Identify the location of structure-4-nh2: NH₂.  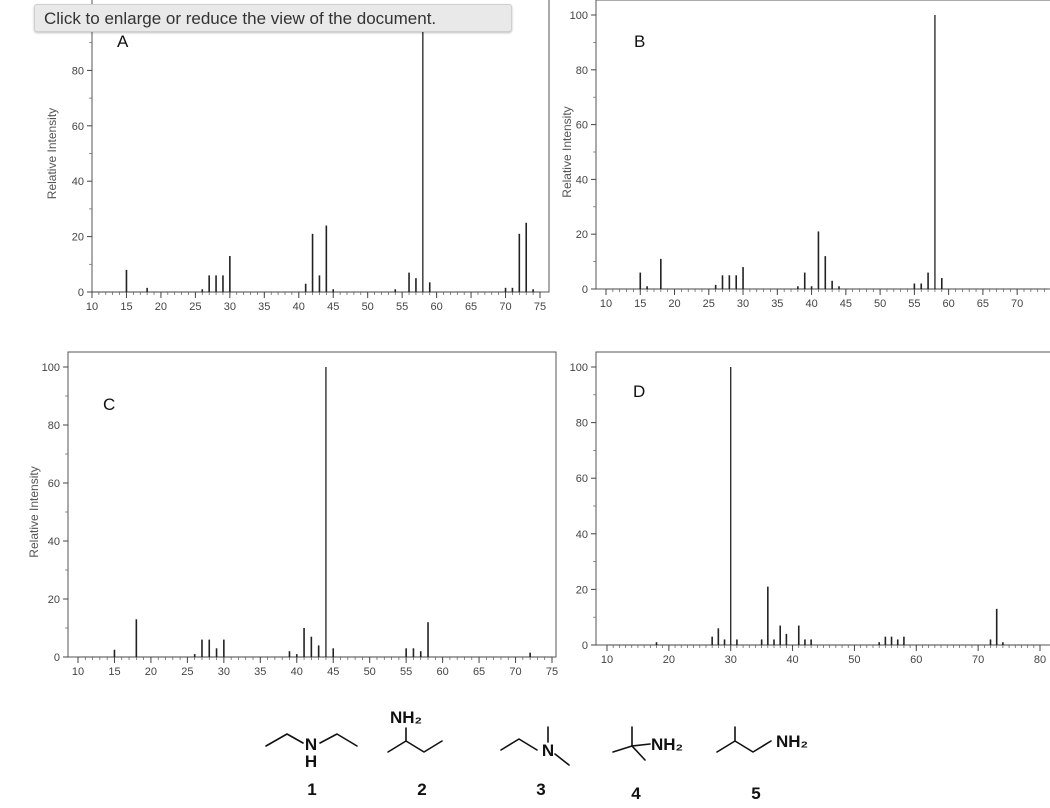
(667, 744).